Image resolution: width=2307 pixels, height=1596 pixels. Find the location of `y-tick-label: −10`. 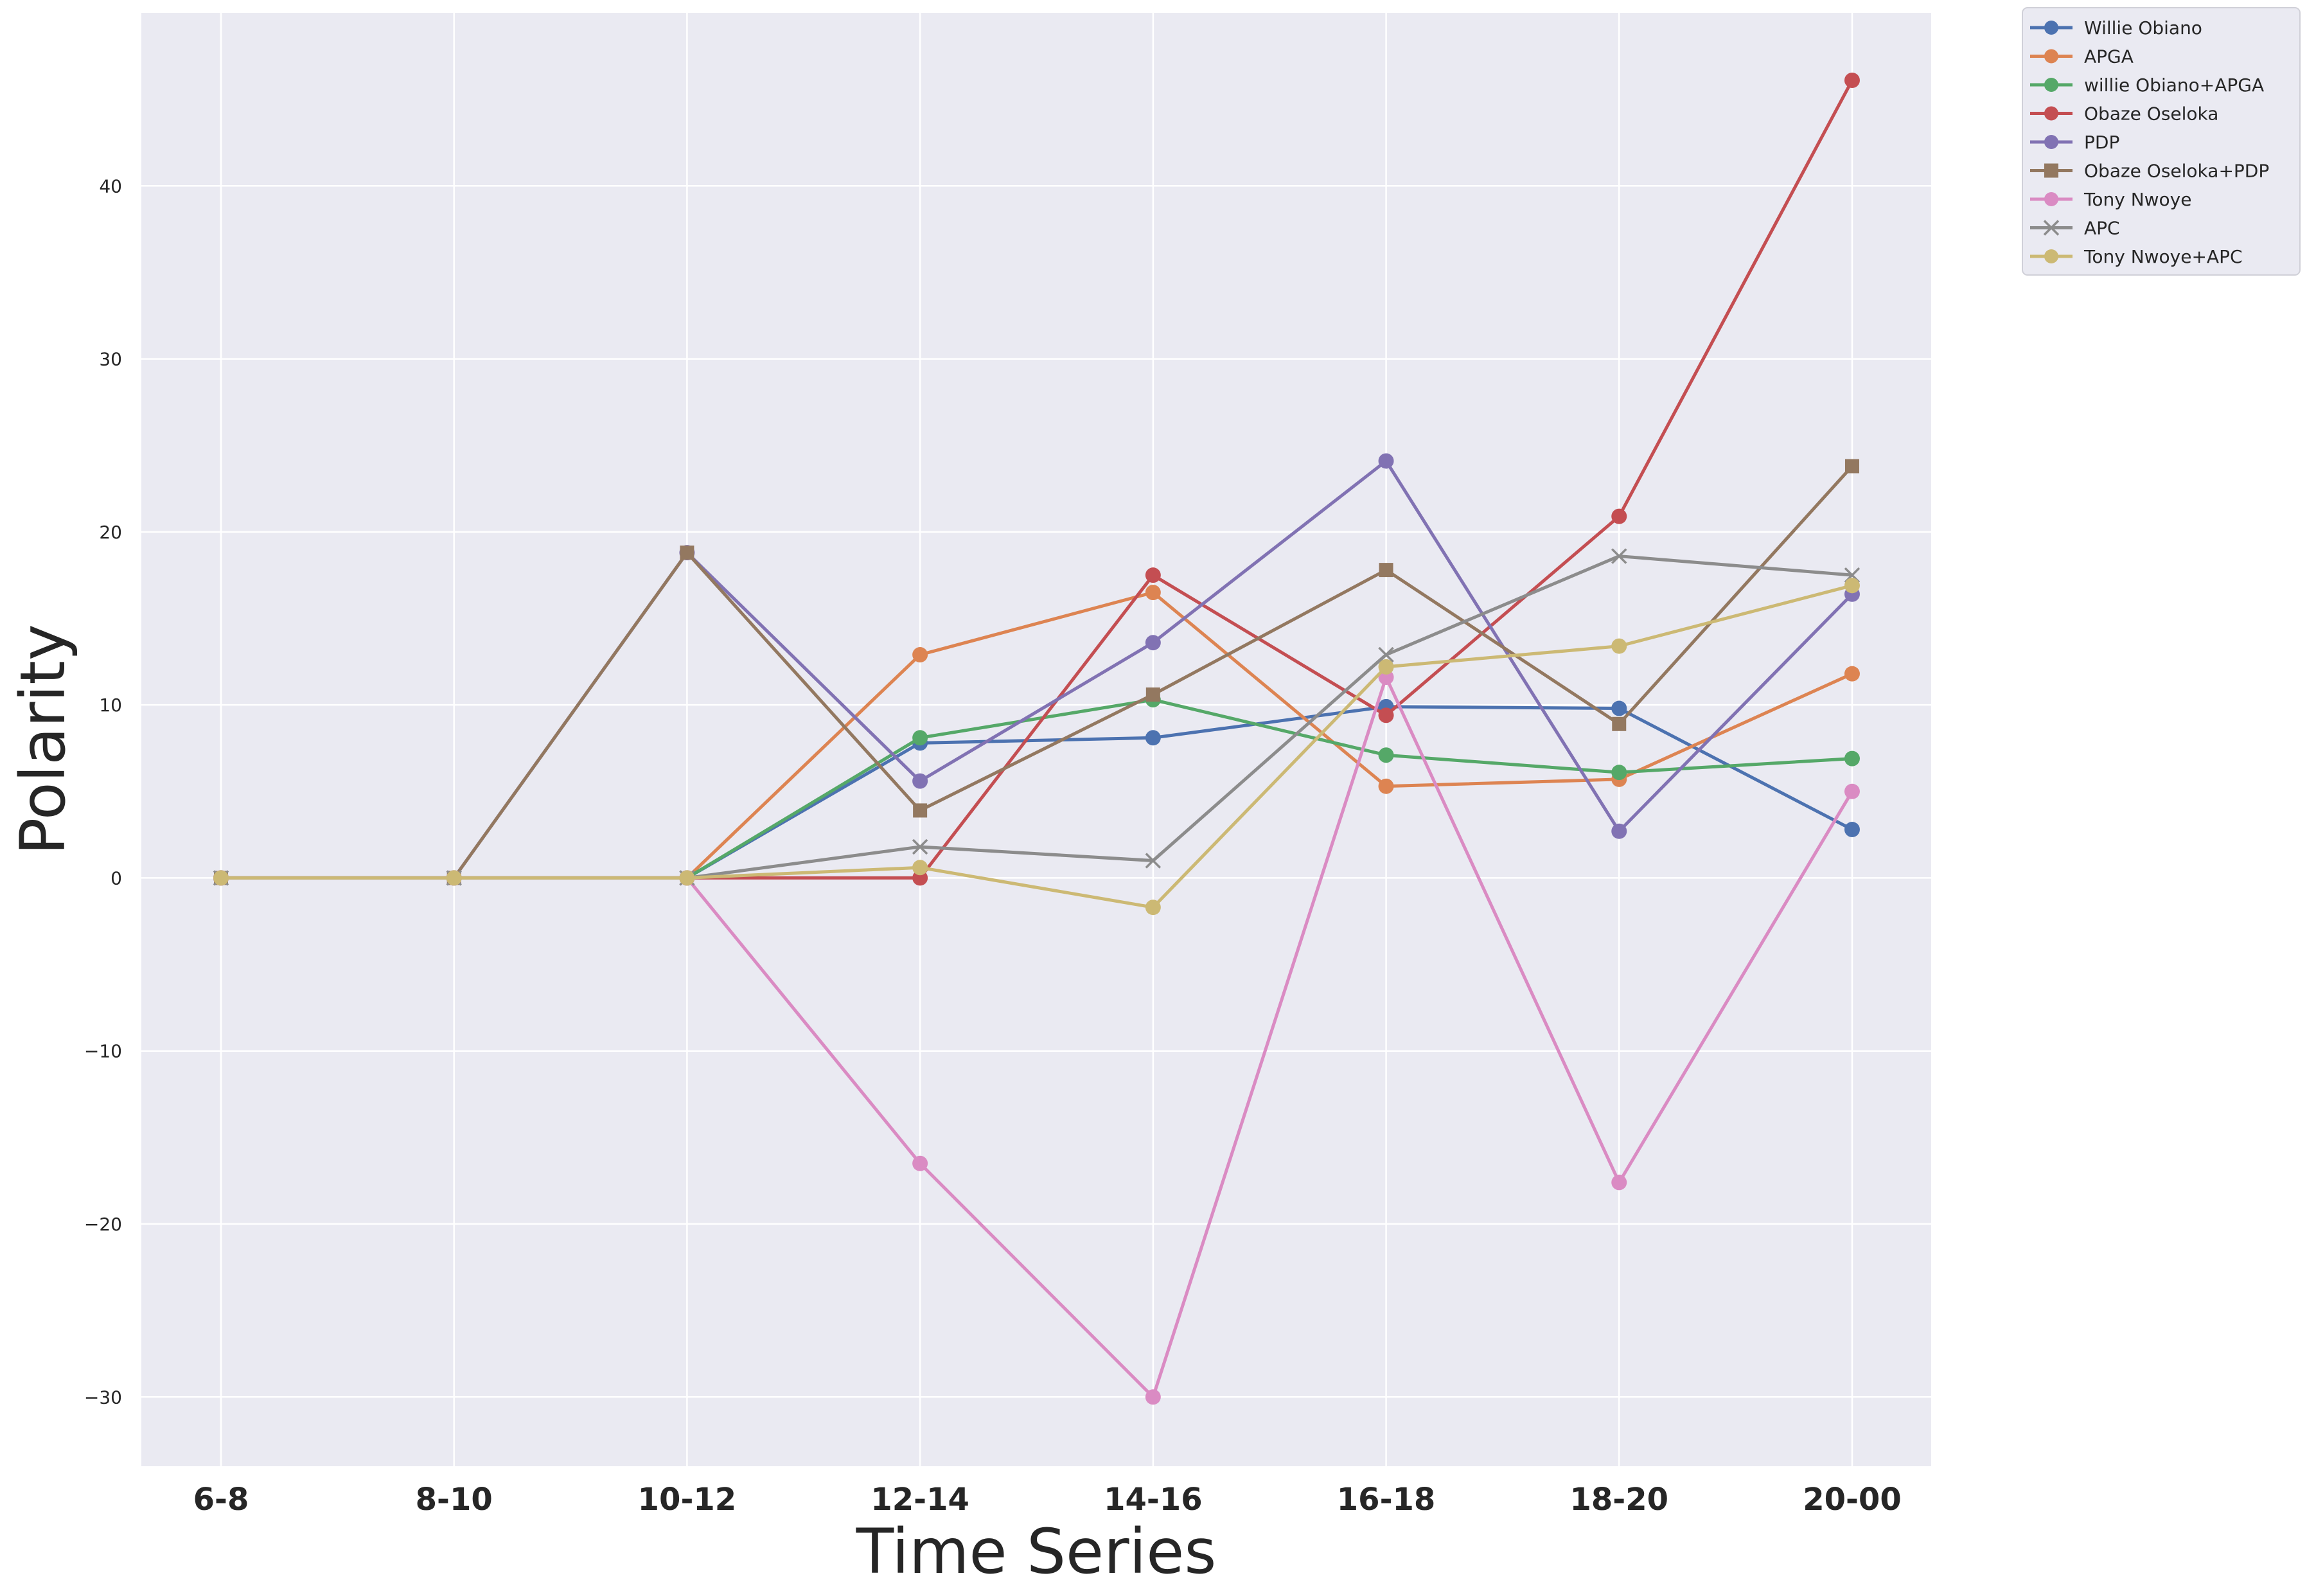

y-tick-label: −10 is located at coordinates (103, 1051).